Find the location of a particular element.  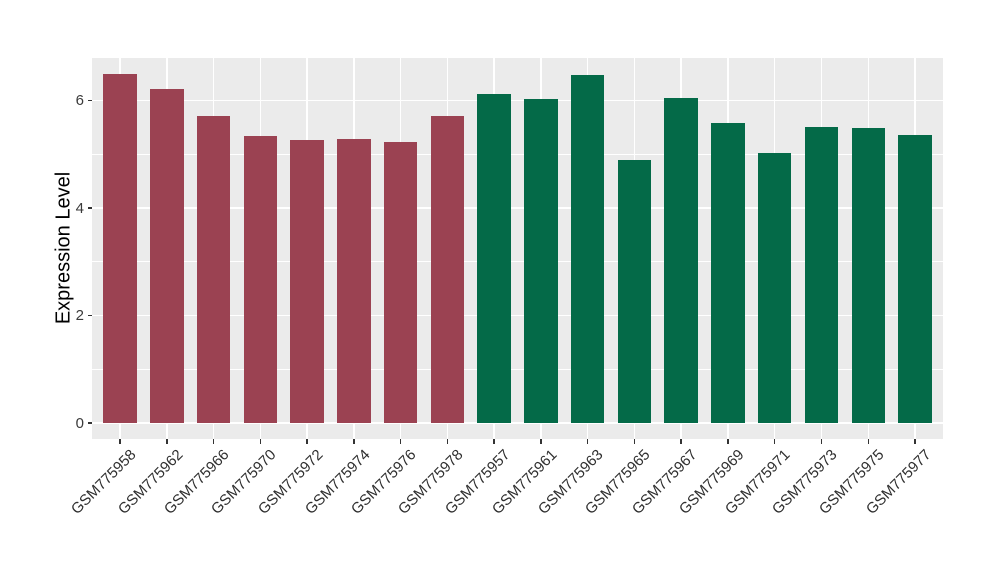

gridline-major-y2 is located at coordinates (517, 315).